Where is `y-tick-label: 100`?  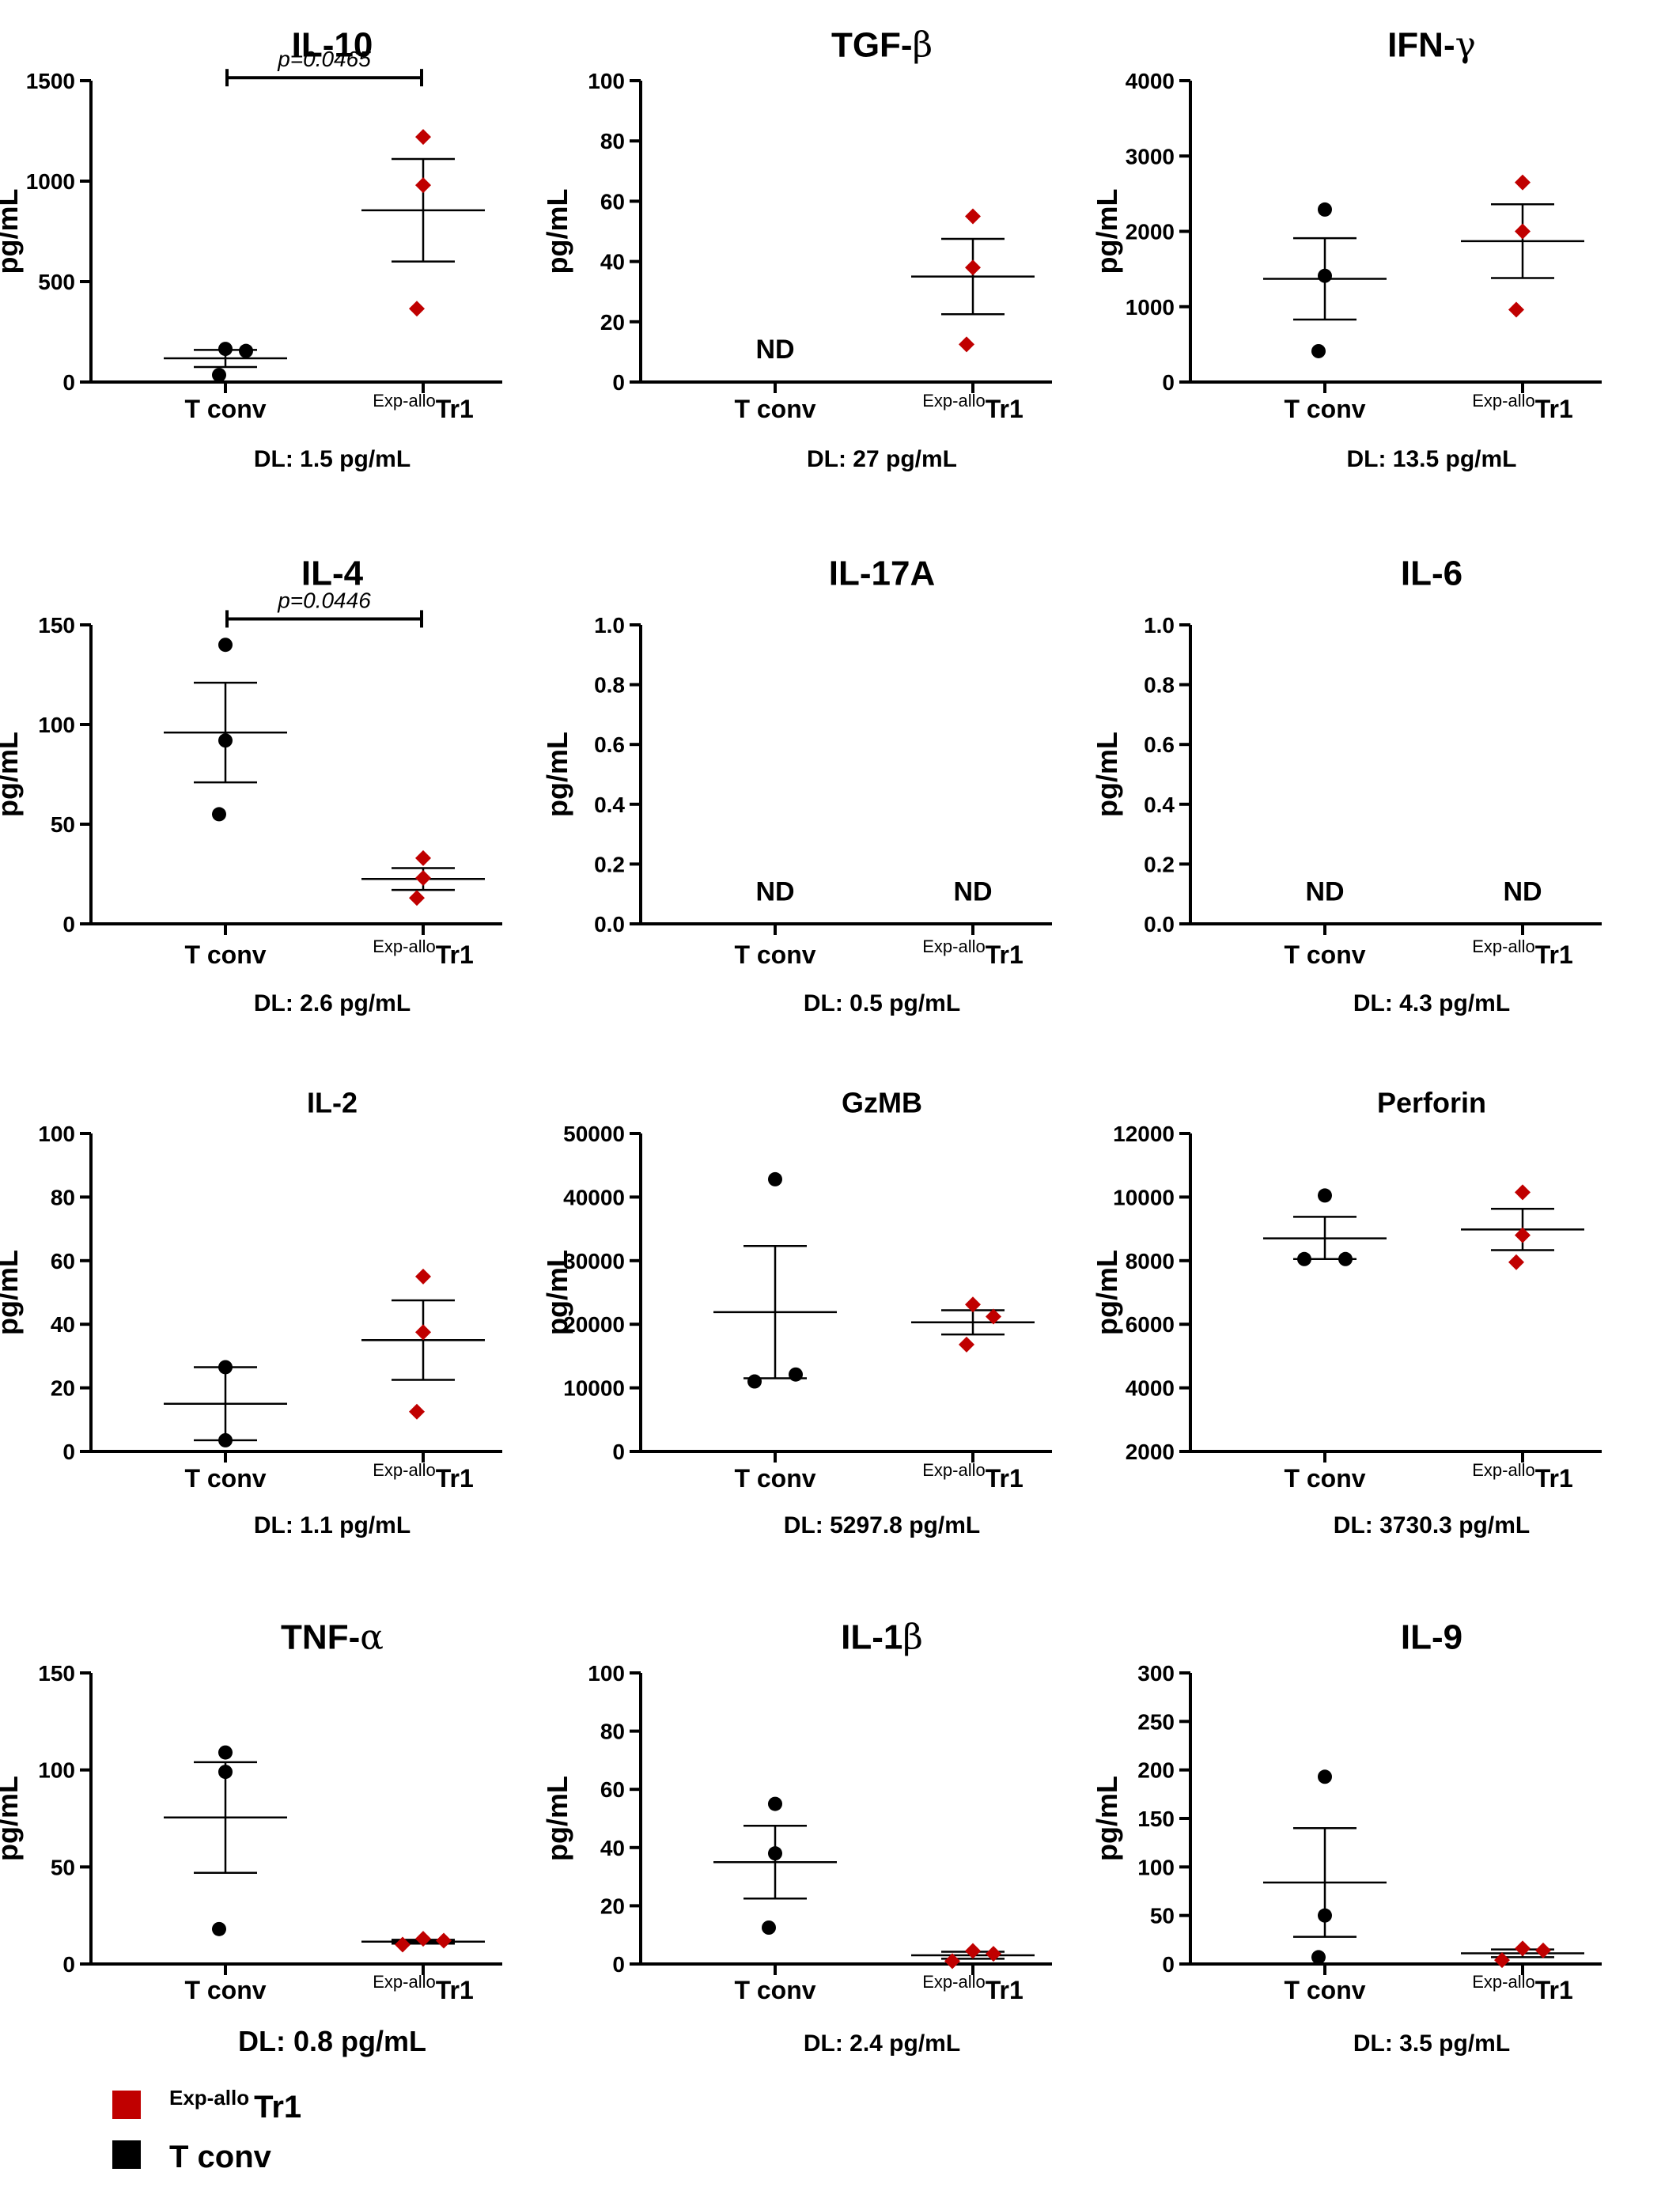
y-tick-label: 100 is located at coordinates (56, 1770).